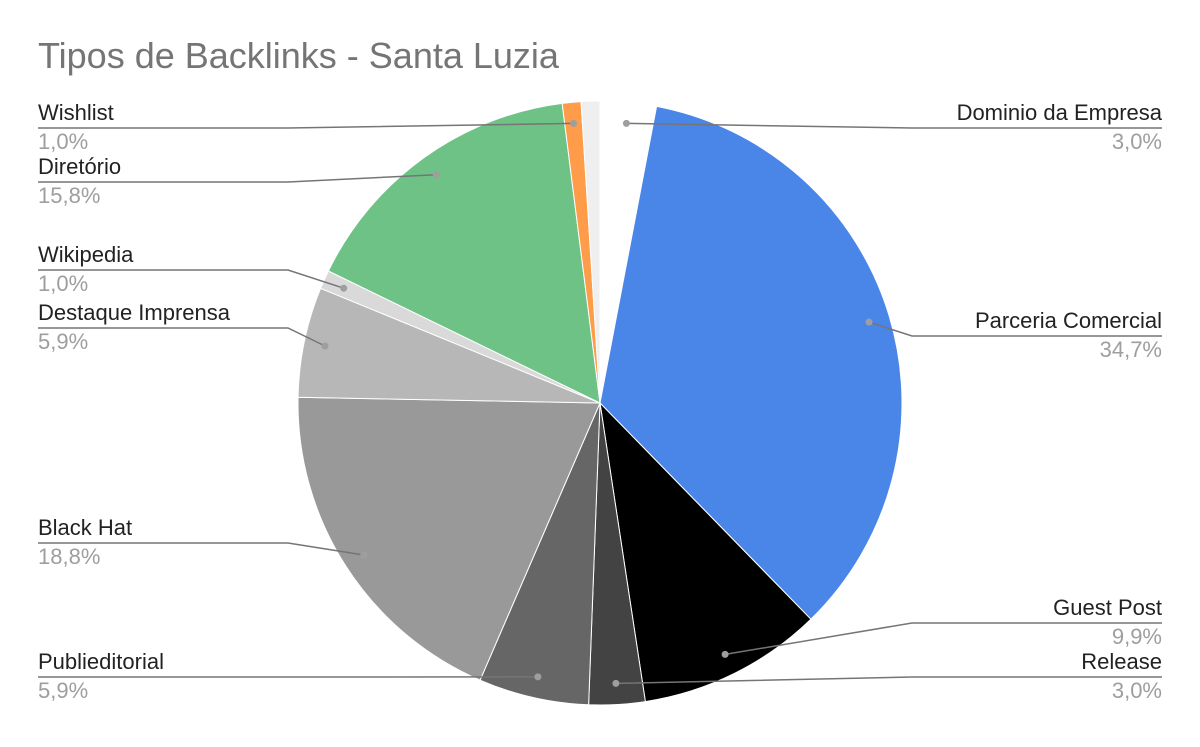 The width and height of the screenshot is (1200, 747). What do you see at coordinates (1014, 335) in the screenshot?
I see `slice-label-parceria-comercial: Parceria Comercial 34,7%` at bounding box center [1014, 335].